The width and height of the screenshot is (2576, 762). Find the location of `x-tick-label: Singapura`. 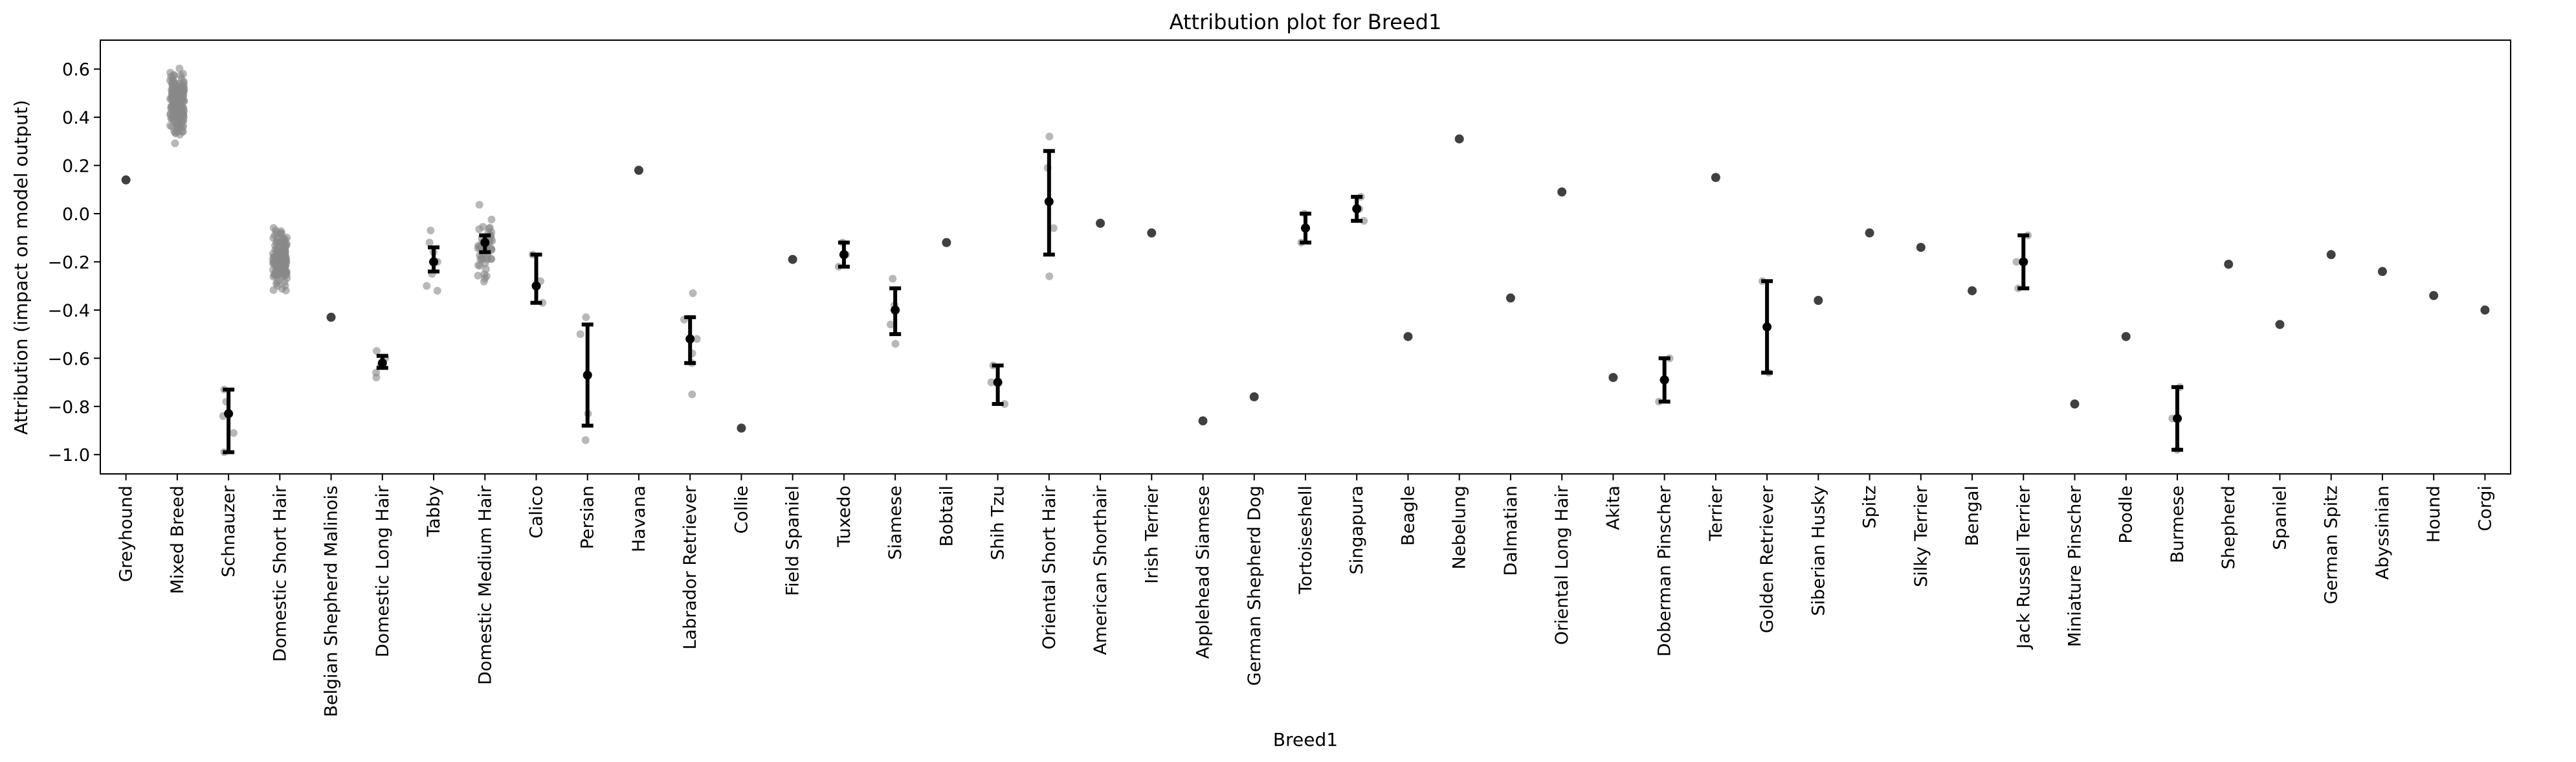

x-tick-label: Singapura is located at coordinates (1357, 530).